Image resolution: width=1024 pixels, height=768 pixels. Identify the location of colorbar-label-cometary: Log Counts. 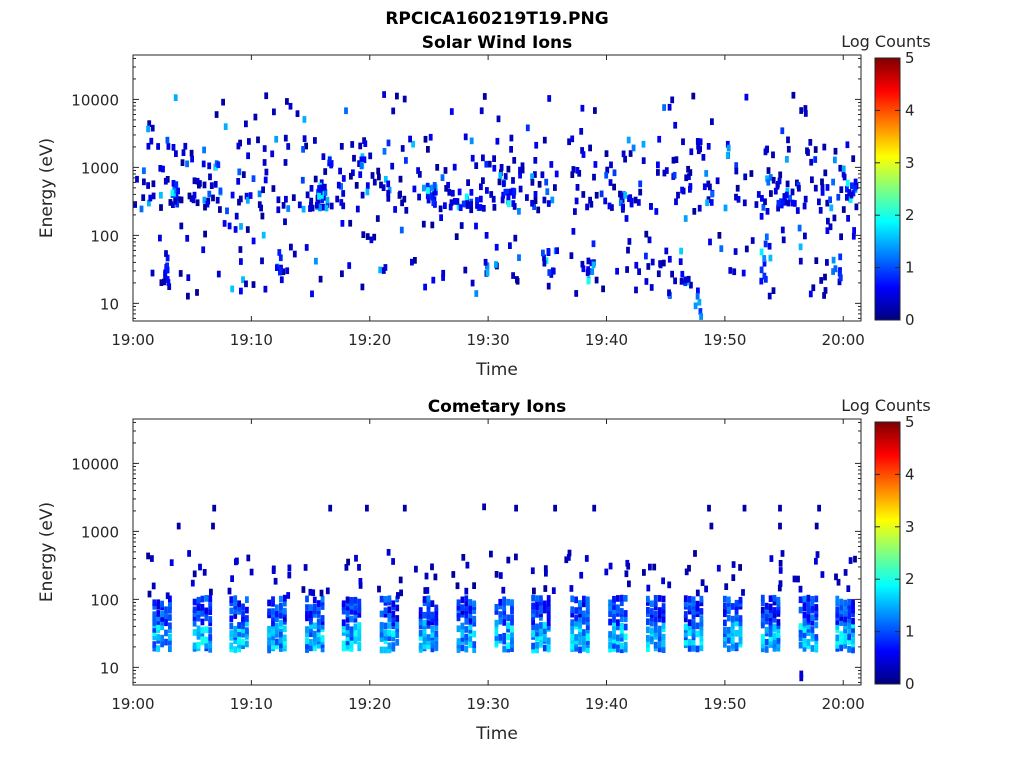
(886, 405).